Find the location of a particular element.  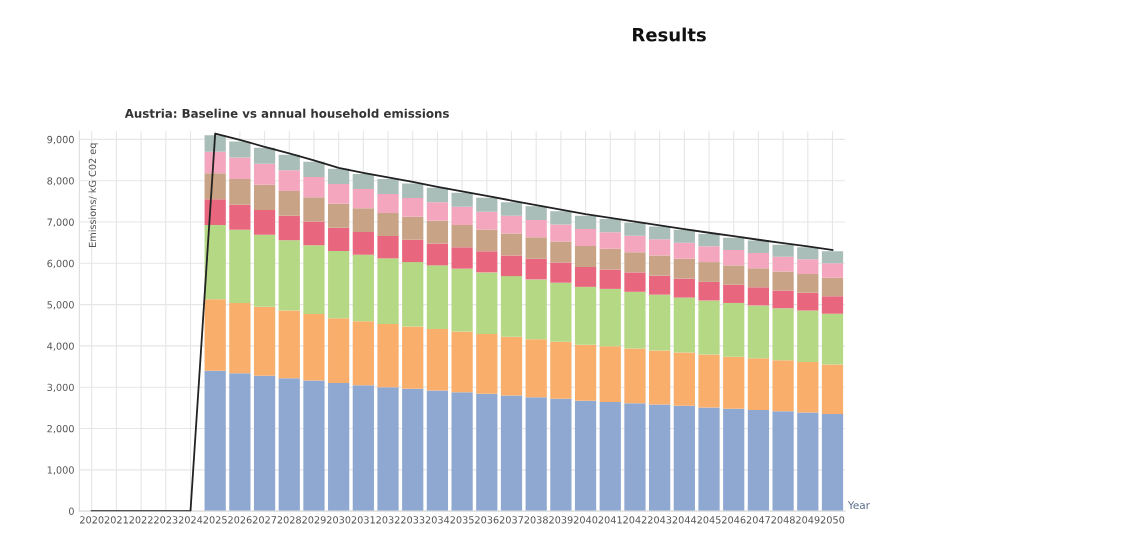

x-tick-label: 2024 is located at coordinates (190, 520).